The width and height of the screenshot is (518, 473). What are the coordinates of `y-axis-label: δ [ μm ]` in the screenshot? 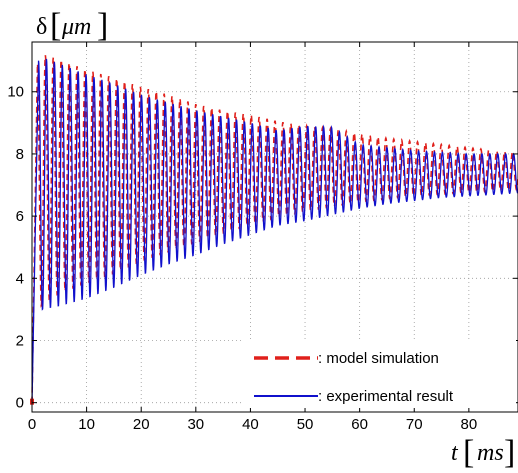 It's located at (72, 25).